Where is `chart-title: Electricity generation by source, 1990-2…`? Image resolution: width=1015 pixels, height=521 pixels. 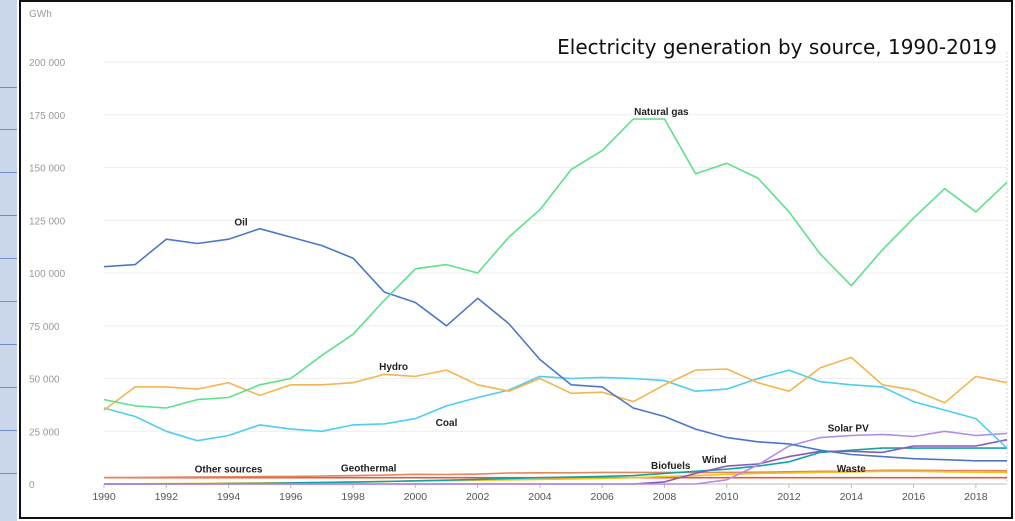 chart-title: Electricity generation by source, 1990-2… is located at coordinates (777, 47).